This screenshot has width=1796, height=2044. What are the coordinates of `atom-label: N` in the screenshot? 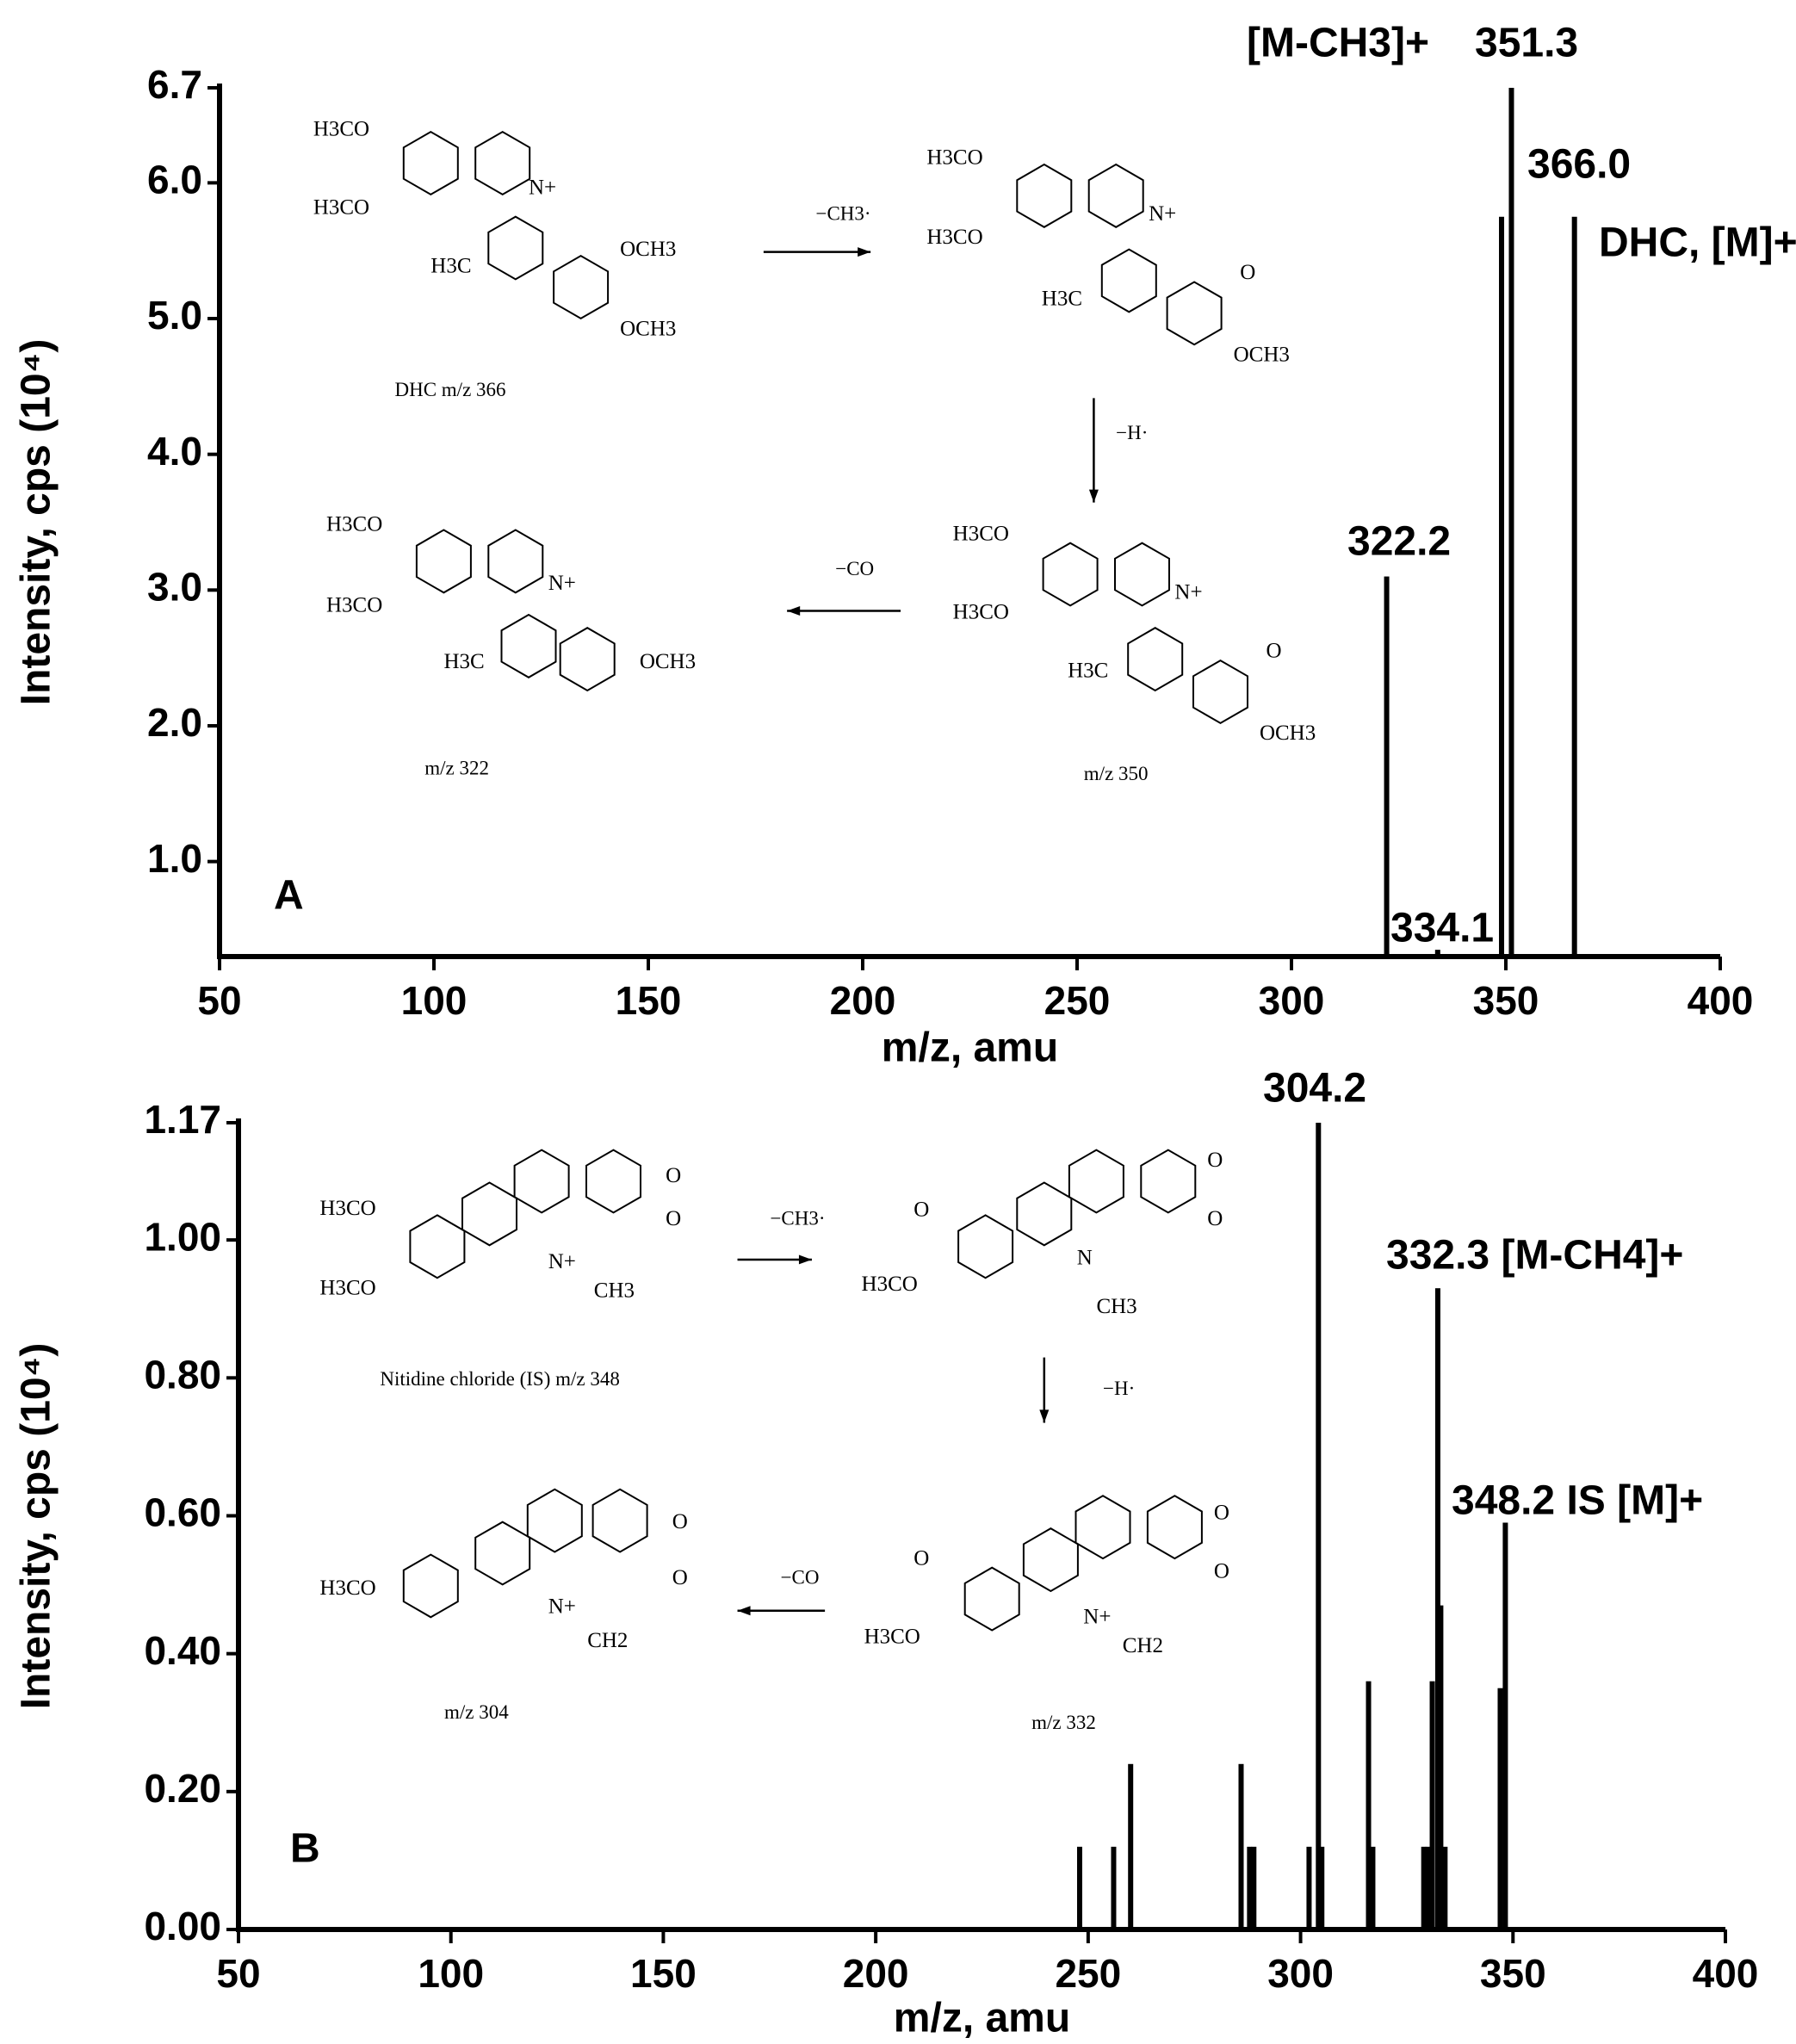 It's located at (1085, 1258).